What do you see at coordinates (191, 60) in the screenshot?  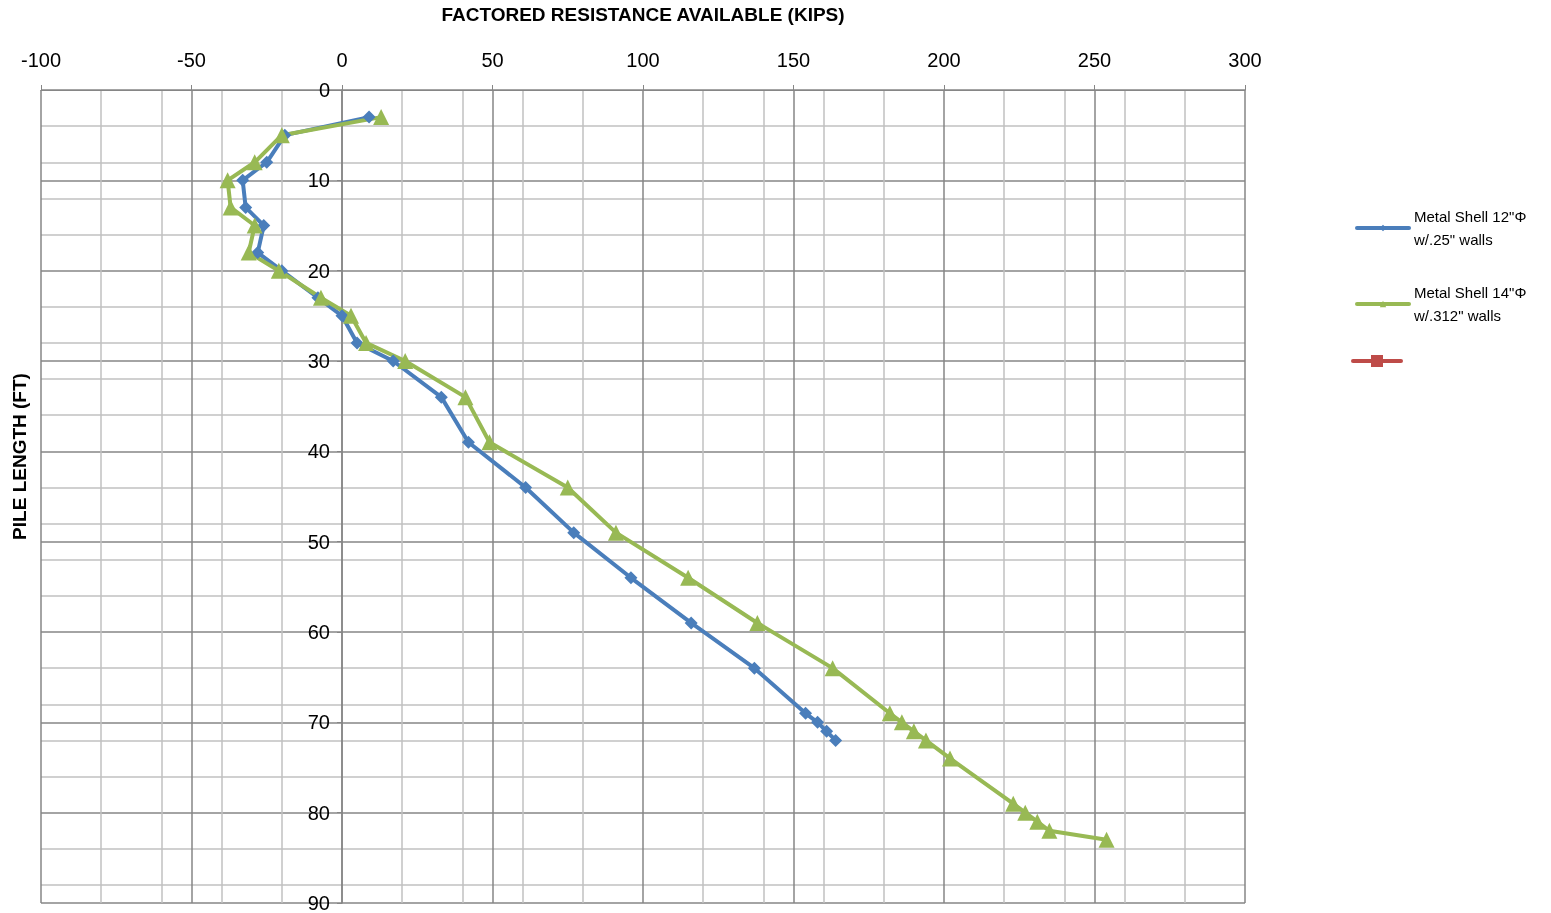 I see `x-tick-label: -50` at bounding box center [191, 60].